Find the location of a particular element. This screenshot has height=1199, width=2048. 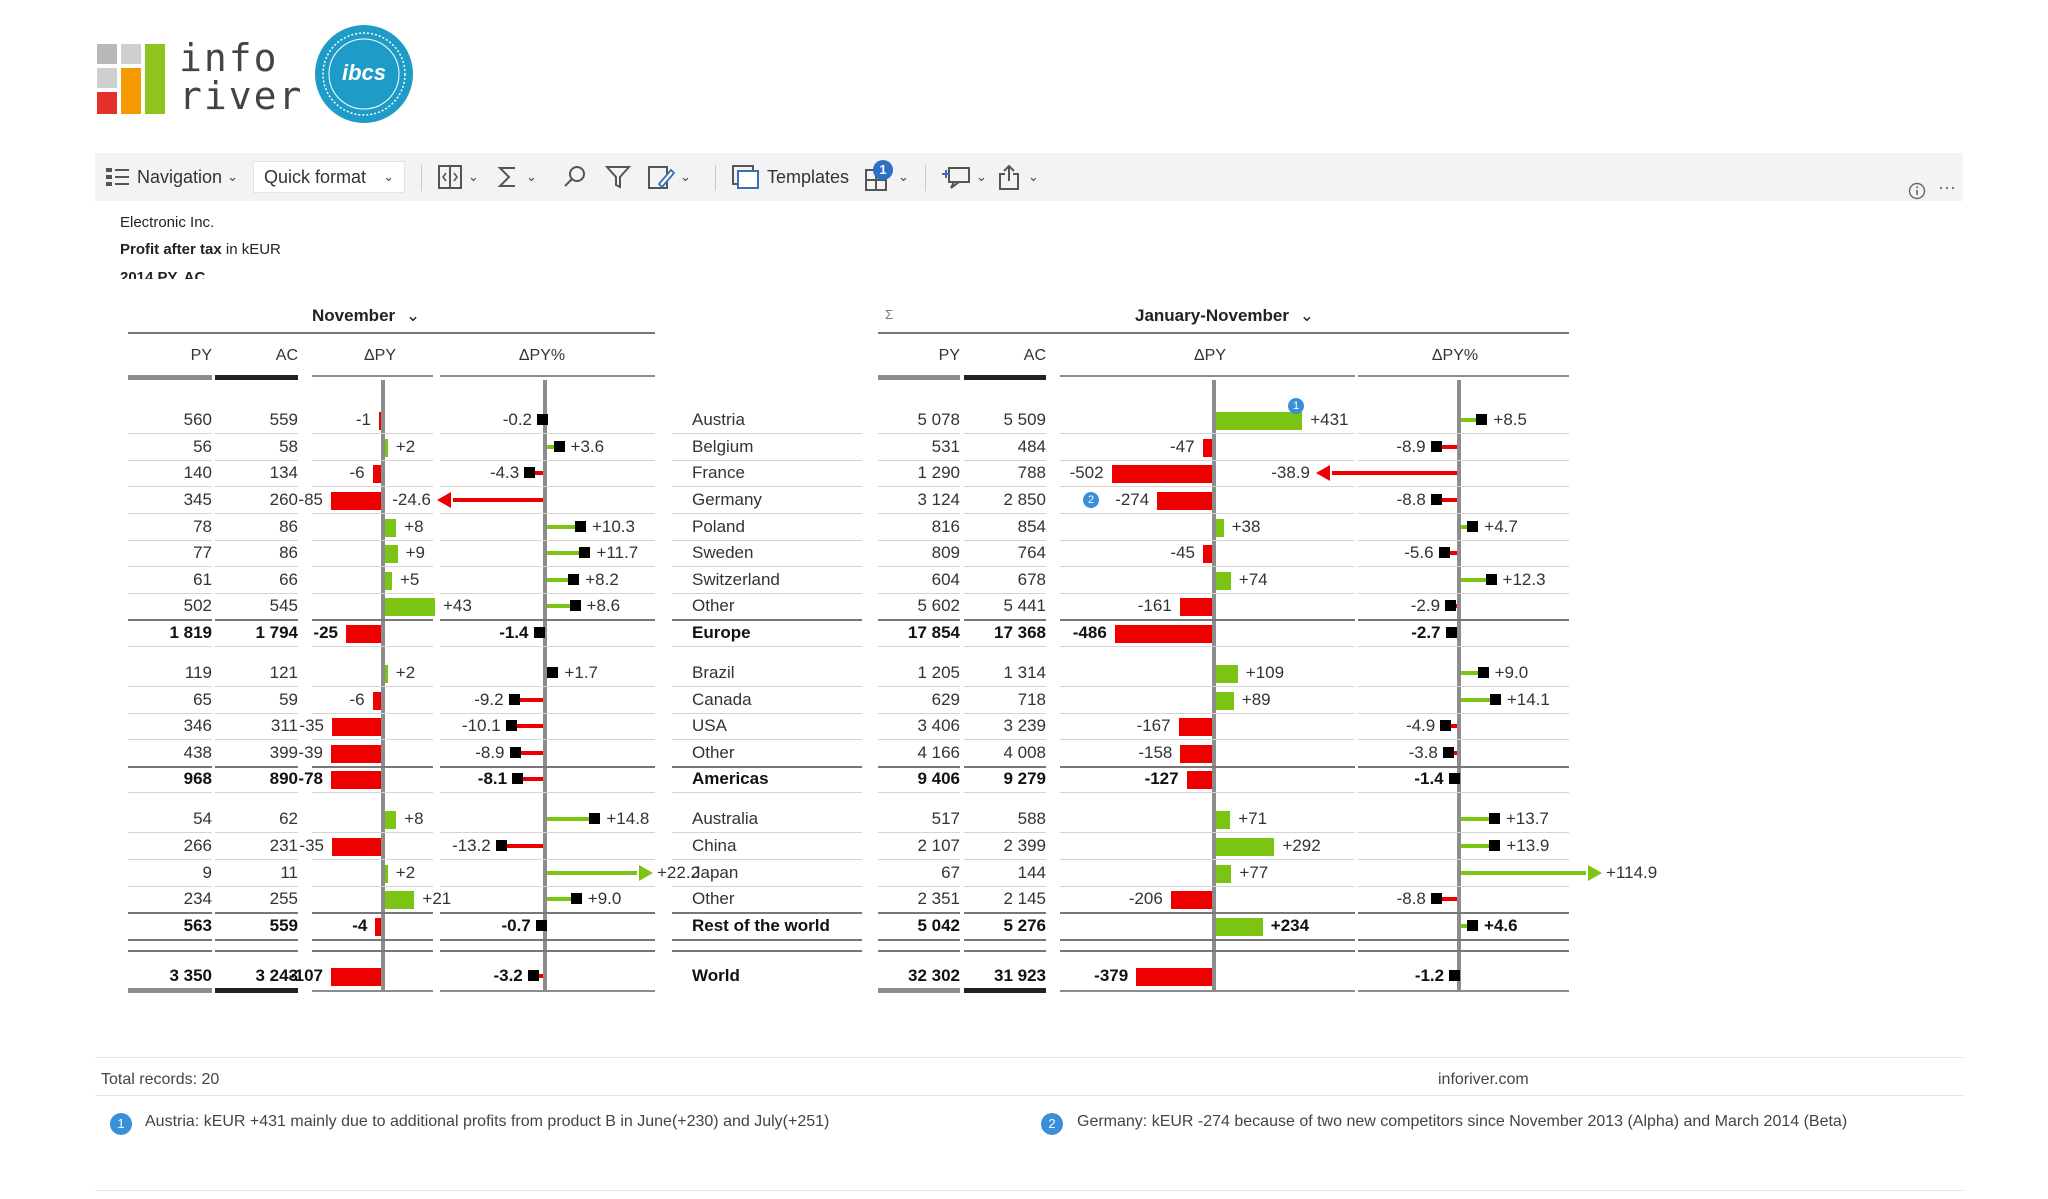

delta-ytd-label: -161 is located at coordinates (1154, 605).